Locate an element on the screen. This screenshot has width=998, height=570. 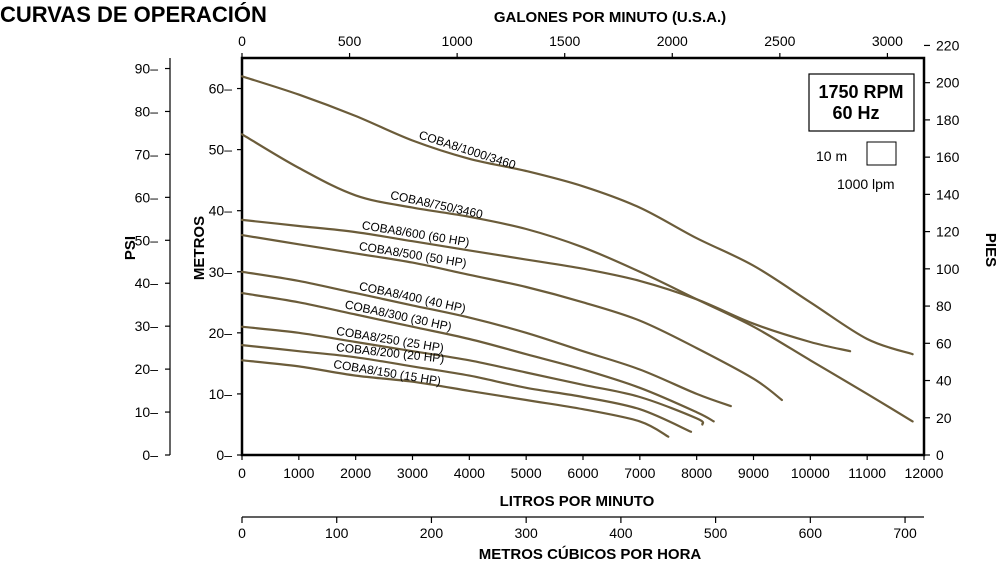
pies-tick-label: 60 is located at coordinates (944, 343).